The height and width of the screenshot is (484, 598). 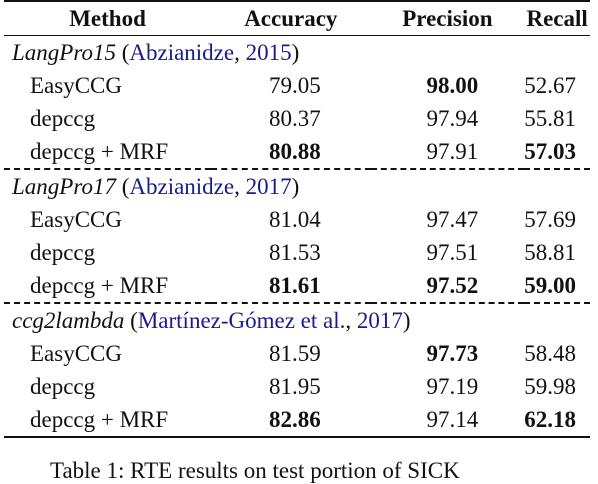 What do you see at coordinates (291, 420) in the screenshot?
I see `accuracy-cell: 82.86` at bounding box center [291, 420].